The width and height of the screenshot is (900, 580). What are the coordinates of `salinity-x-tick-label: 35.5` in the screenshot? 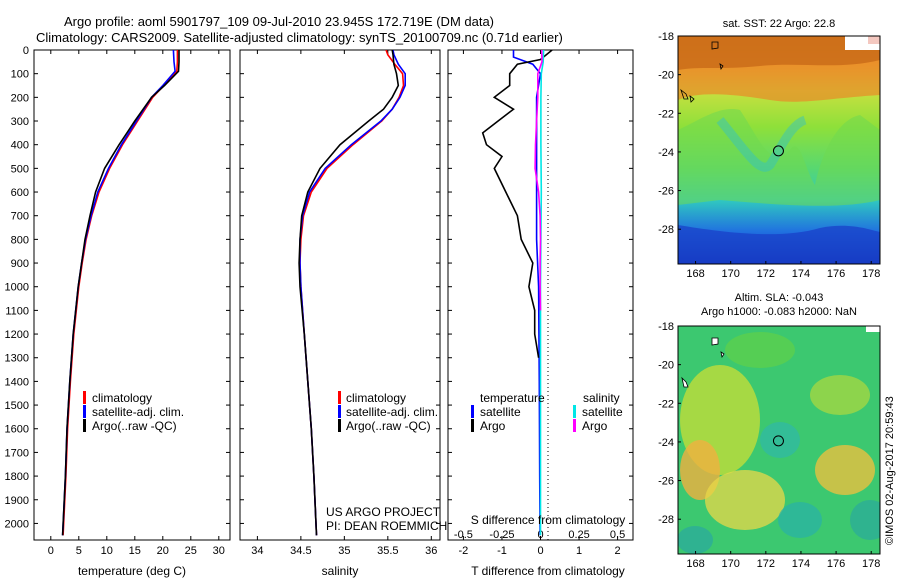 It's located at (387, 551).